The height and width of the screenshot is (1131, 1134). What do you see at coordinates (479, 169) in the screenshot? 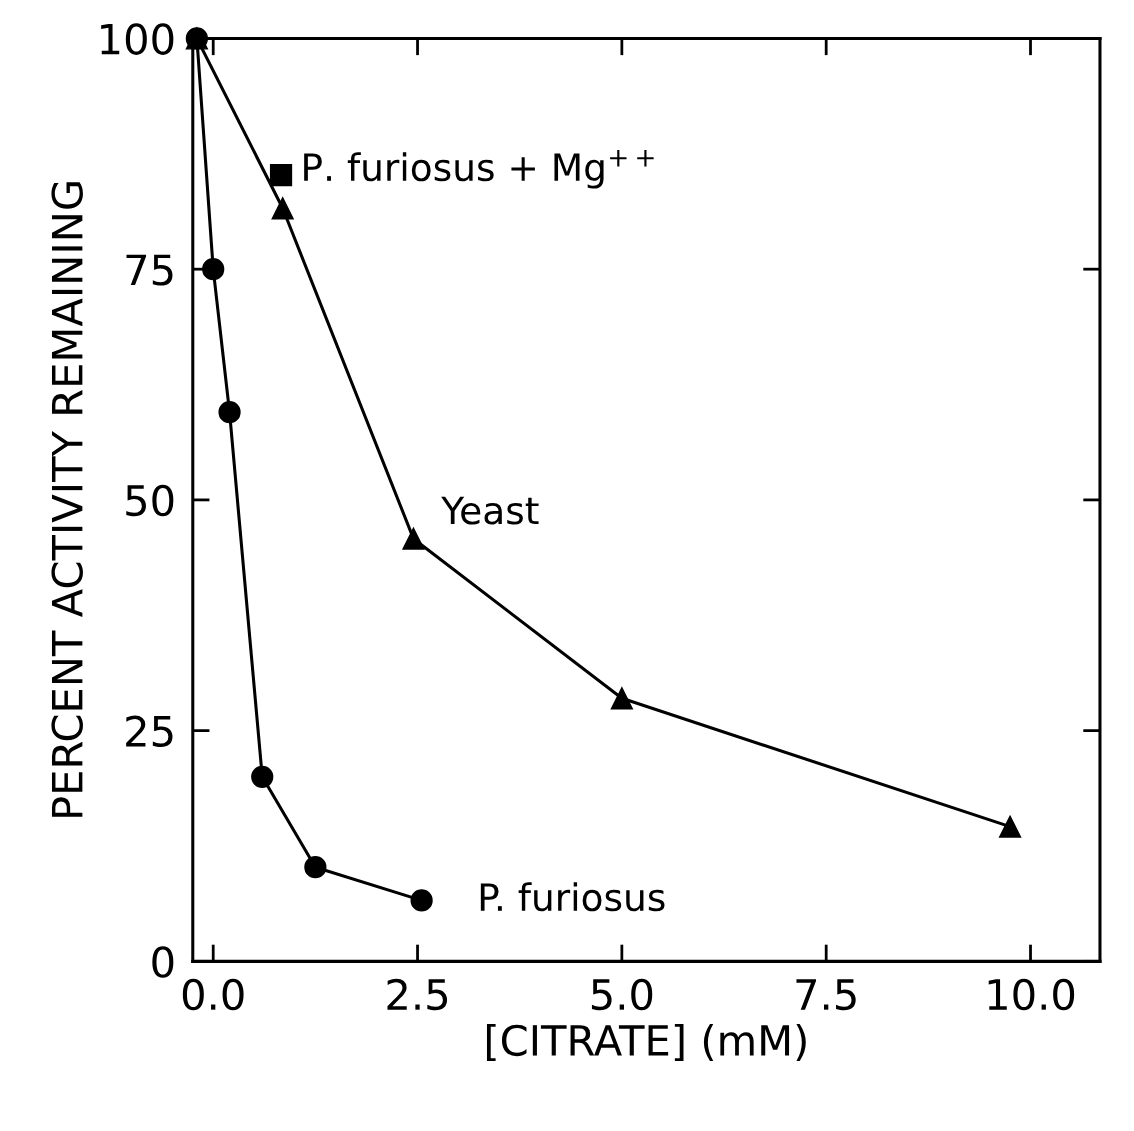
I see `series-label: P. furiosus + Mg$^{++}$` at bounding box center [479, 169].